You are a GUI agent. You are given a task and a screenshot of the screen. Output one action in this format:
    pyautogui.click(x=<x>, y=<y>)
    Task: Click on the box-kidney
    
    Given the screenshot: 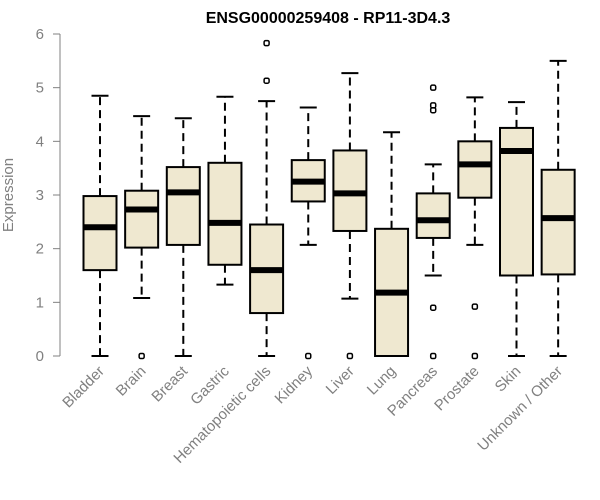 What is the action you would take?
    pyautogui.click(x=308, y=233)
    